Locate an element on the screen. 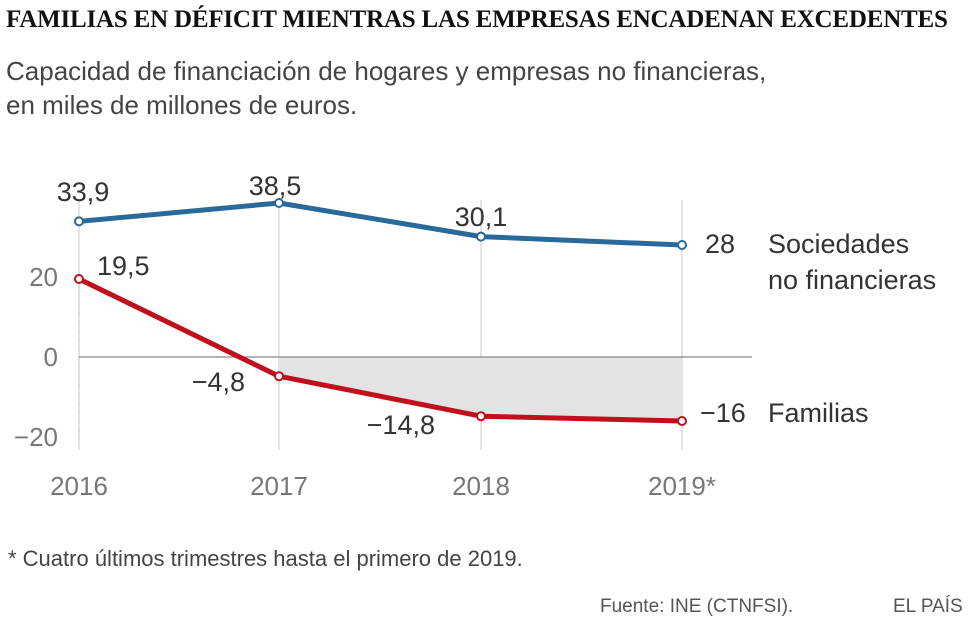 Image resolution: width=980 pixels, height=623 pixels. source-credit: Fuente: INE (CTNFSI). is located at coordinates (697, 606).